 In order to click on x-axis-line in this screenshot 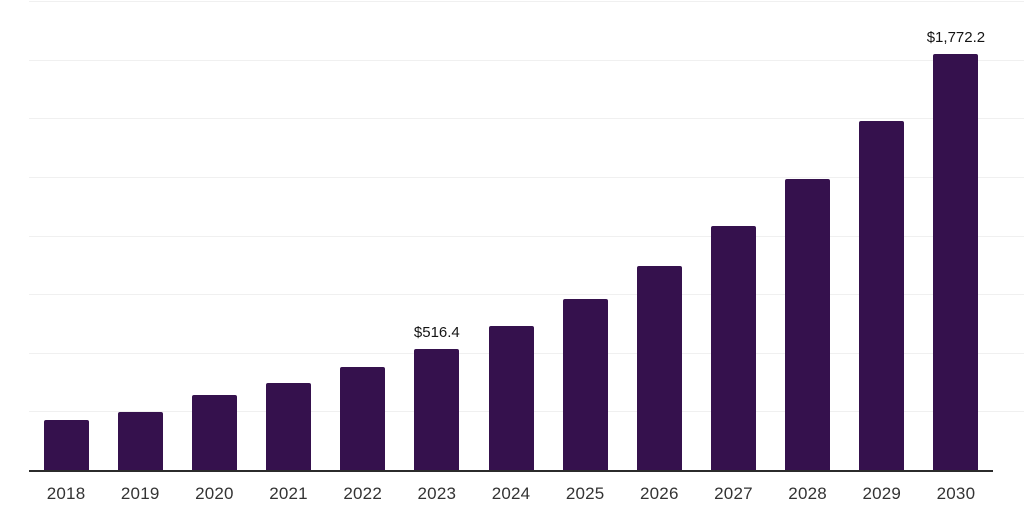, I will do `click(511, 471)`.